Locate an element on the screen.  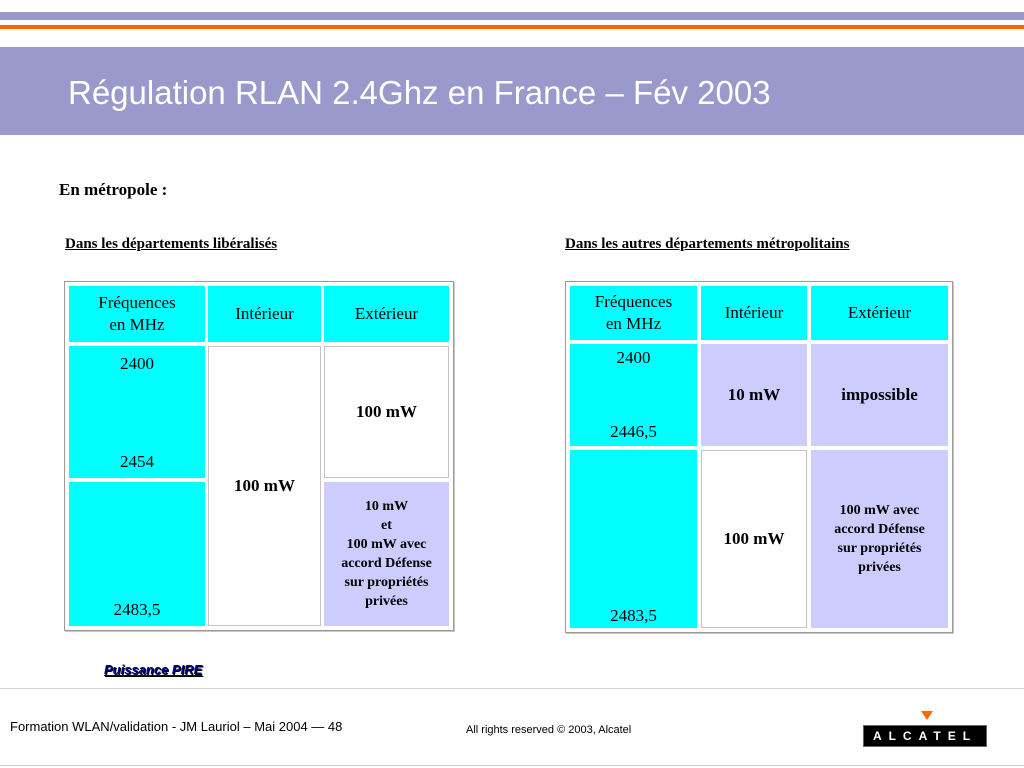
footer-divider is located at coordinates (512, 688).